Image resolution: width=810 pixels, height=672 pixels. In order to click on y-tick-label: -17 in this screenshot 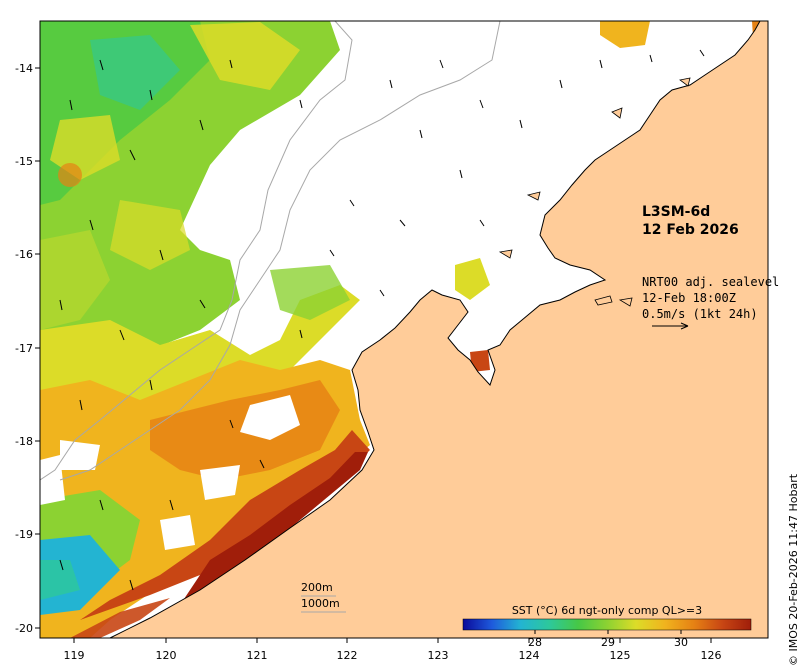, I will do `click(24, 348)`.